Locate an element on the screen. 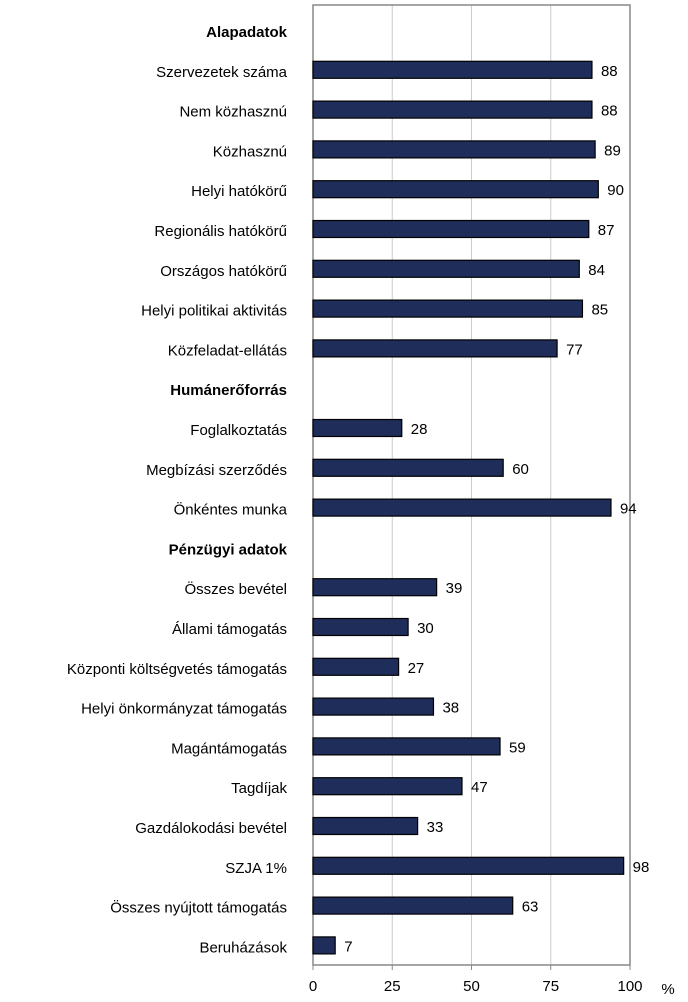  y-tick-label: Szervezetek száma is located at coordinates (222, 72).